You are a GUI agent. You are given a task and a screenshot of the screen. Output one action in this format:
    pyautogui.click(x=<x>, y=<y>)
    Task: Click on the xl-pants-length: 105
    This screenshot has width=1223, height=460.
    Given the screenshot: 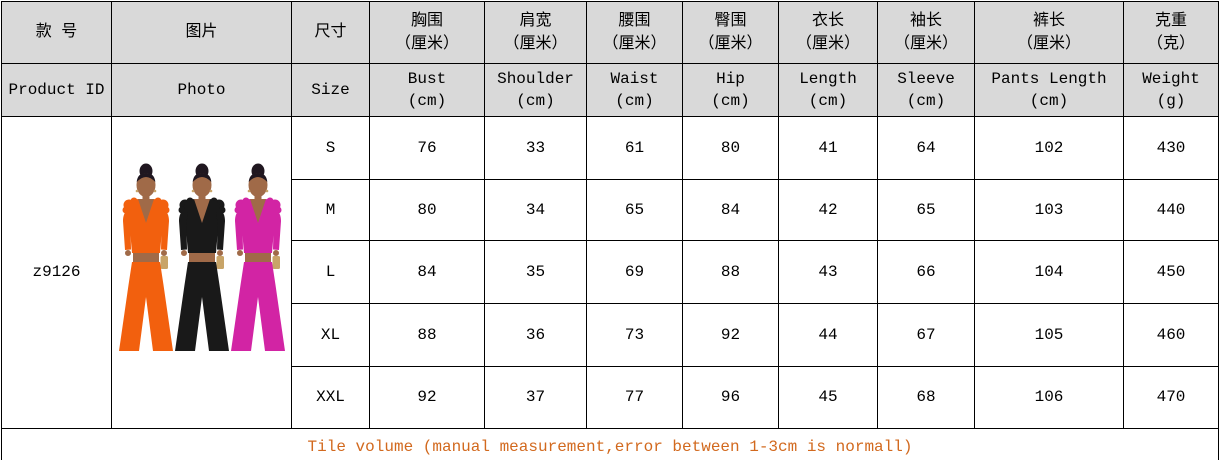 What is the action you would take?
    pyautogui.click(x=1049, y=335)
    